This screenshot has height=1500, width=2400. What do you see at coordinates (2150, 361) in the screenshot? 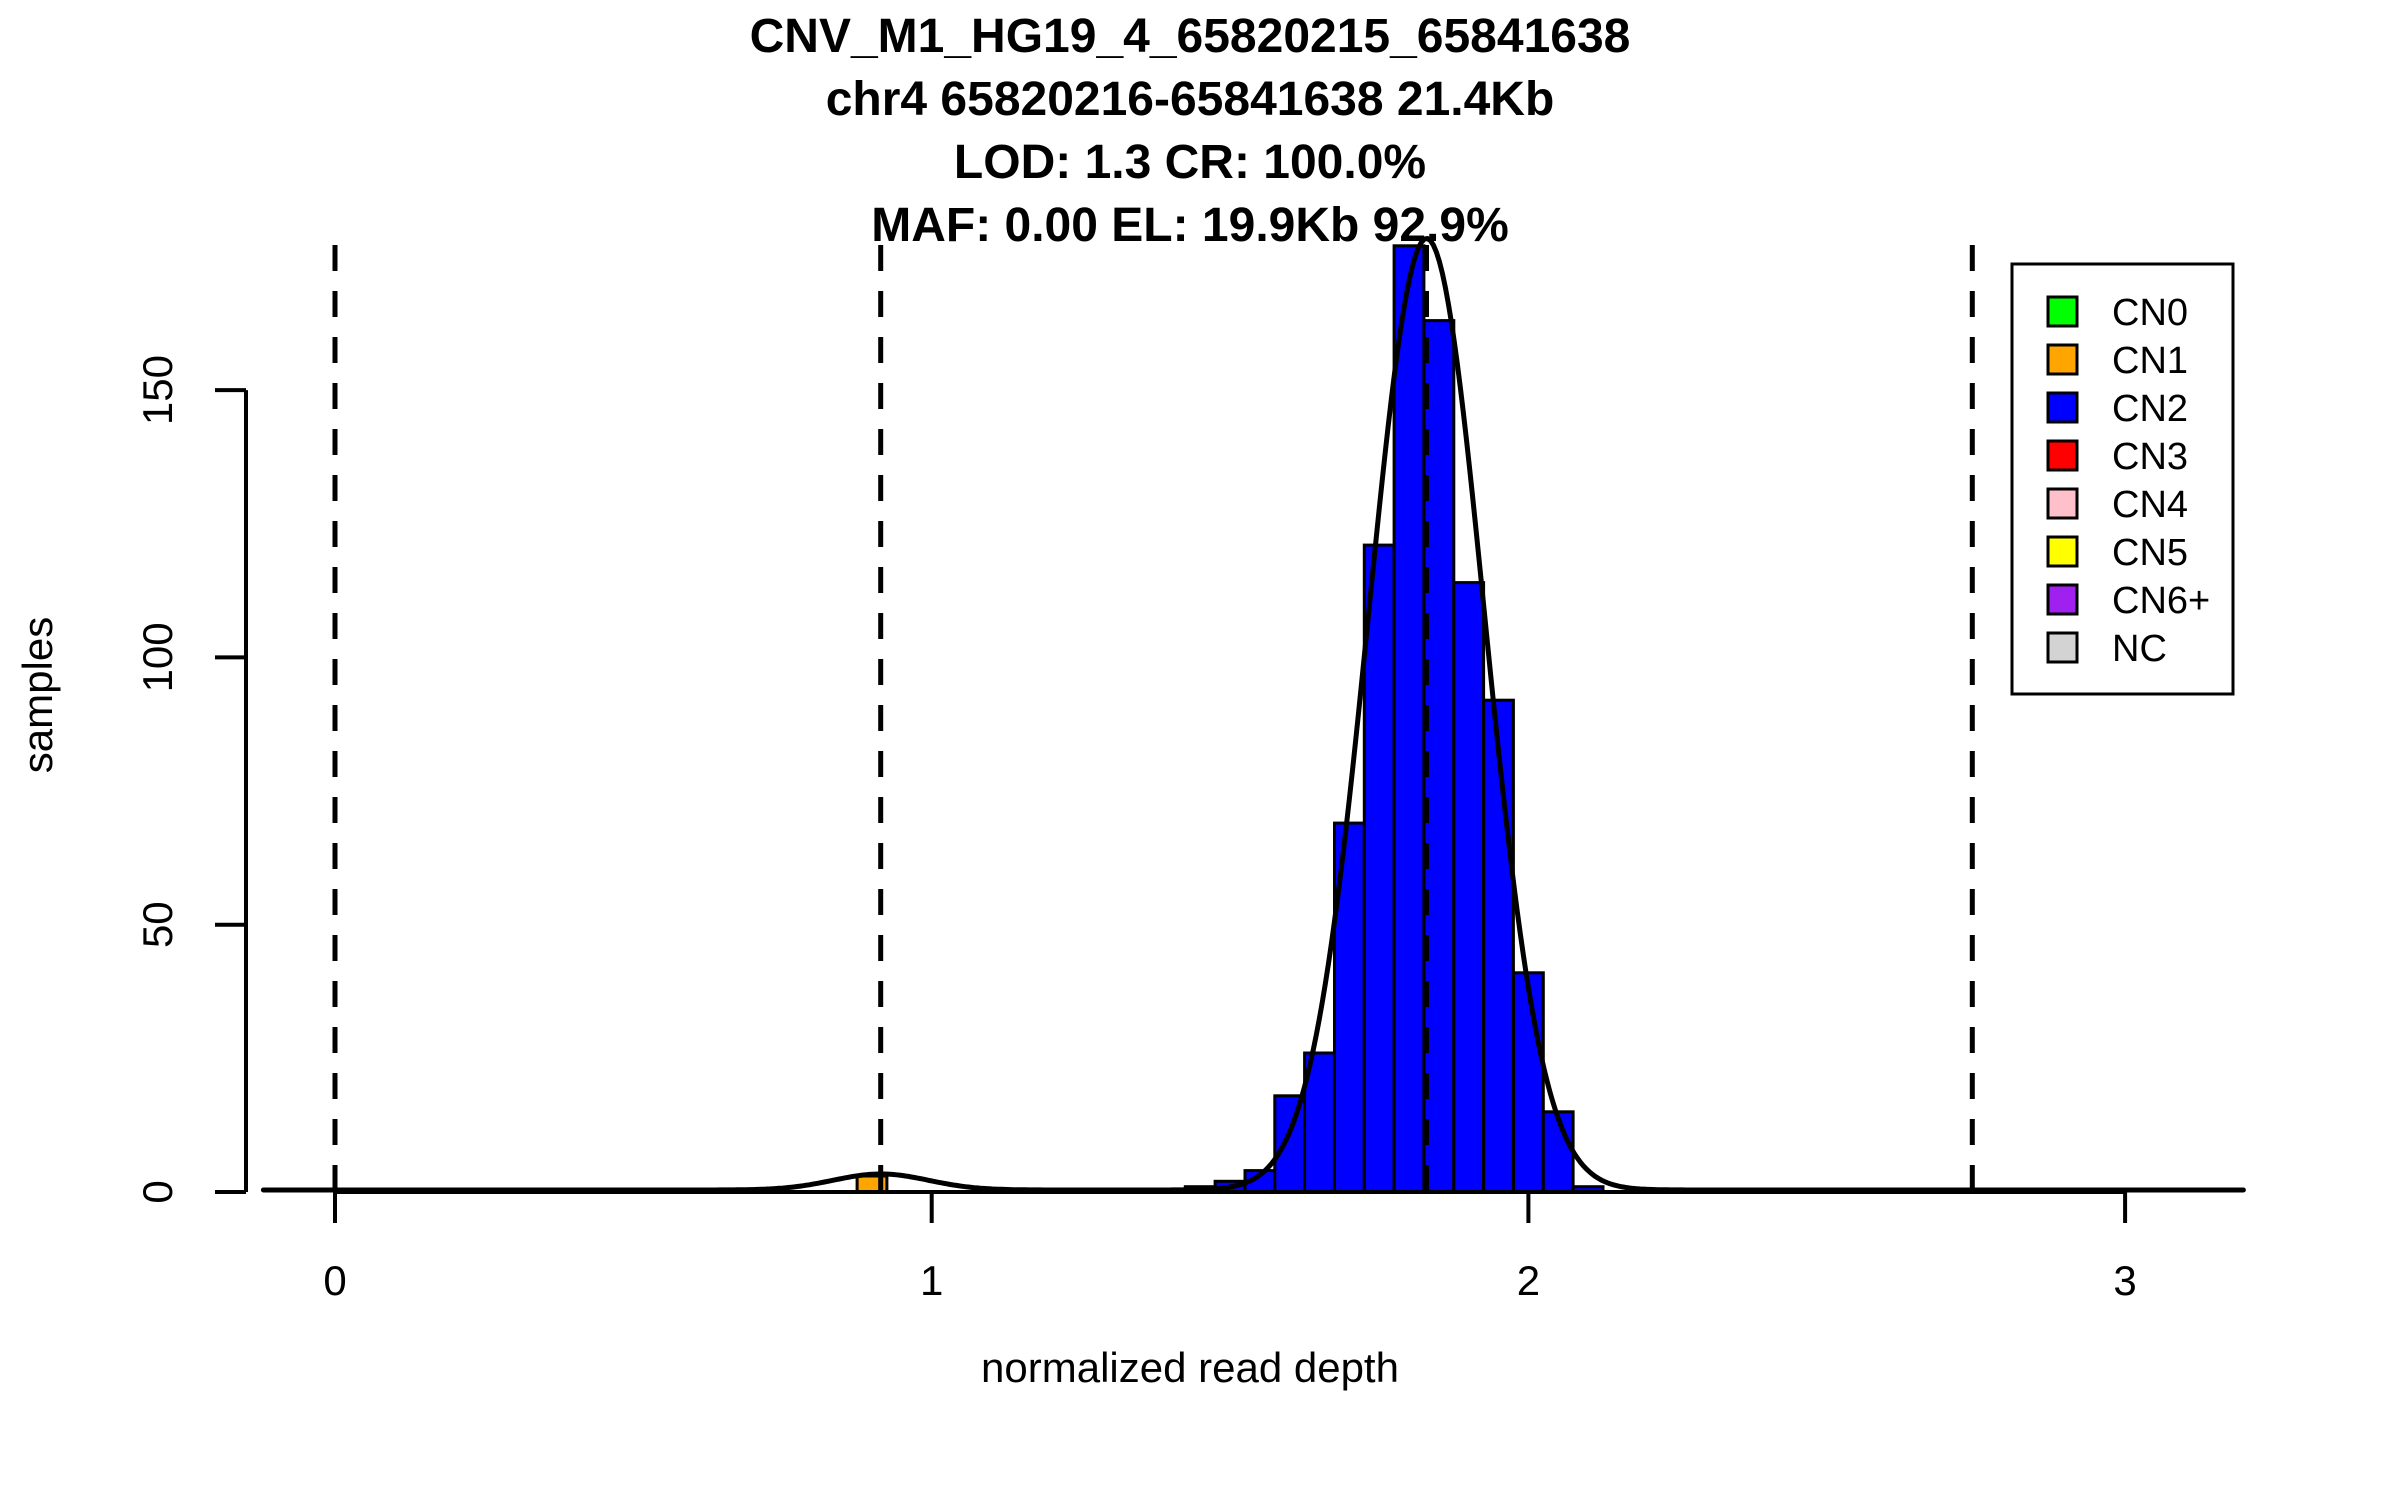
I see `legend-label-cn1: CN1` at bounding box center [2150, 361].